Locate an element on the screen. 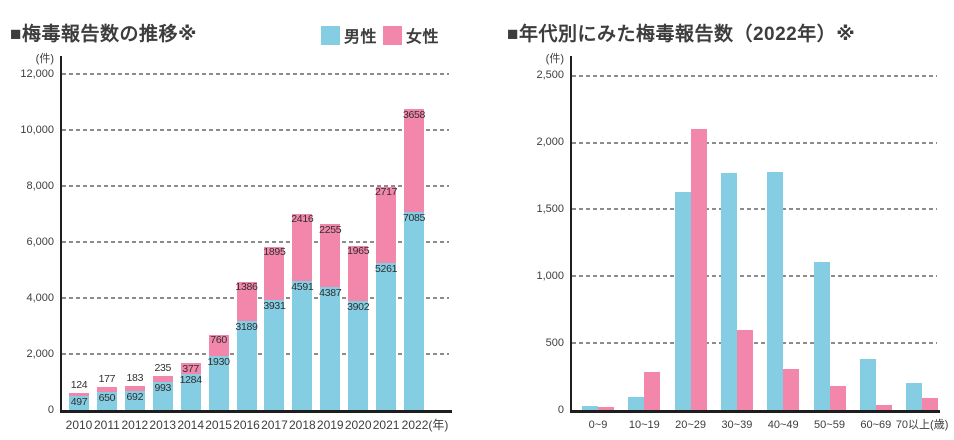  legend-item-male: 男性 is located at coordinates (349, 35).